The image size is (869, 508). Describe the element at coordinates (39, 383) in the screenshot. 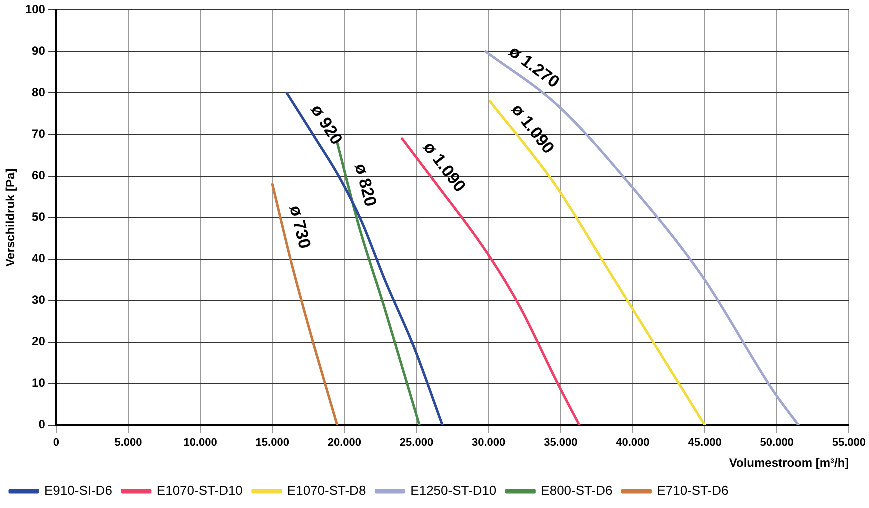

I see `y-tick-label: 10` at that location.